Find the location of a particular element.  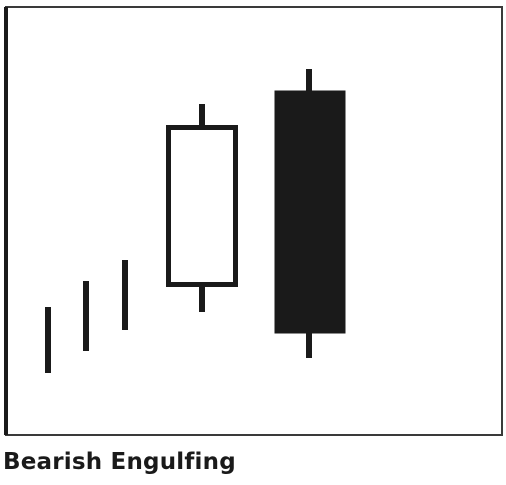

bullish-candle-body is located at coordinates (202, 206).